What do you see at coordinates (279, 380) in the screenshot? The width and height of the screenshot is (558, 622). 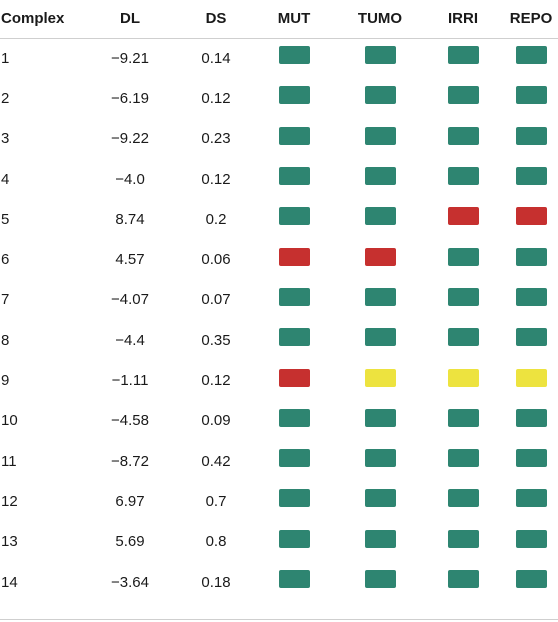 I see `table-row: 9 −1.11 0.12` at bounding box center [279, 380].